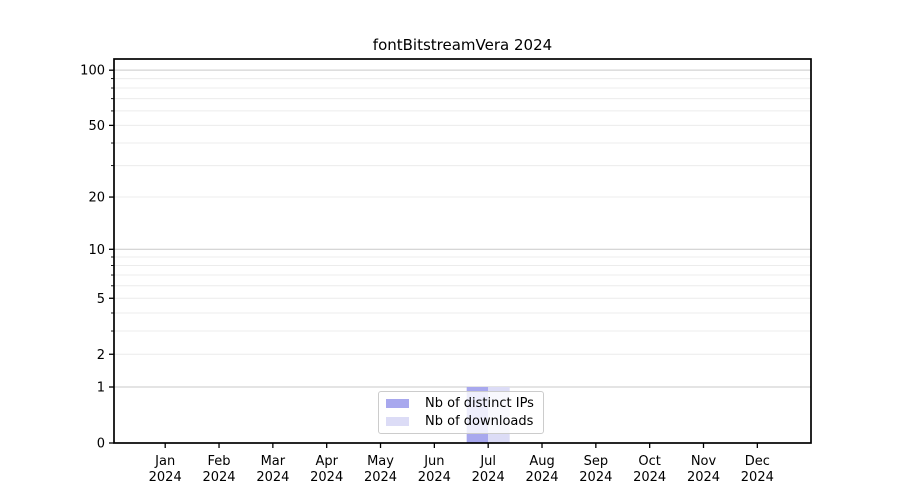 The height and width of the screenshot is (500, 900). What do you see at coordinates (397, 421) in the screenshot?
I see `legend-swatch-downloads` at bounding box center [397, 421].